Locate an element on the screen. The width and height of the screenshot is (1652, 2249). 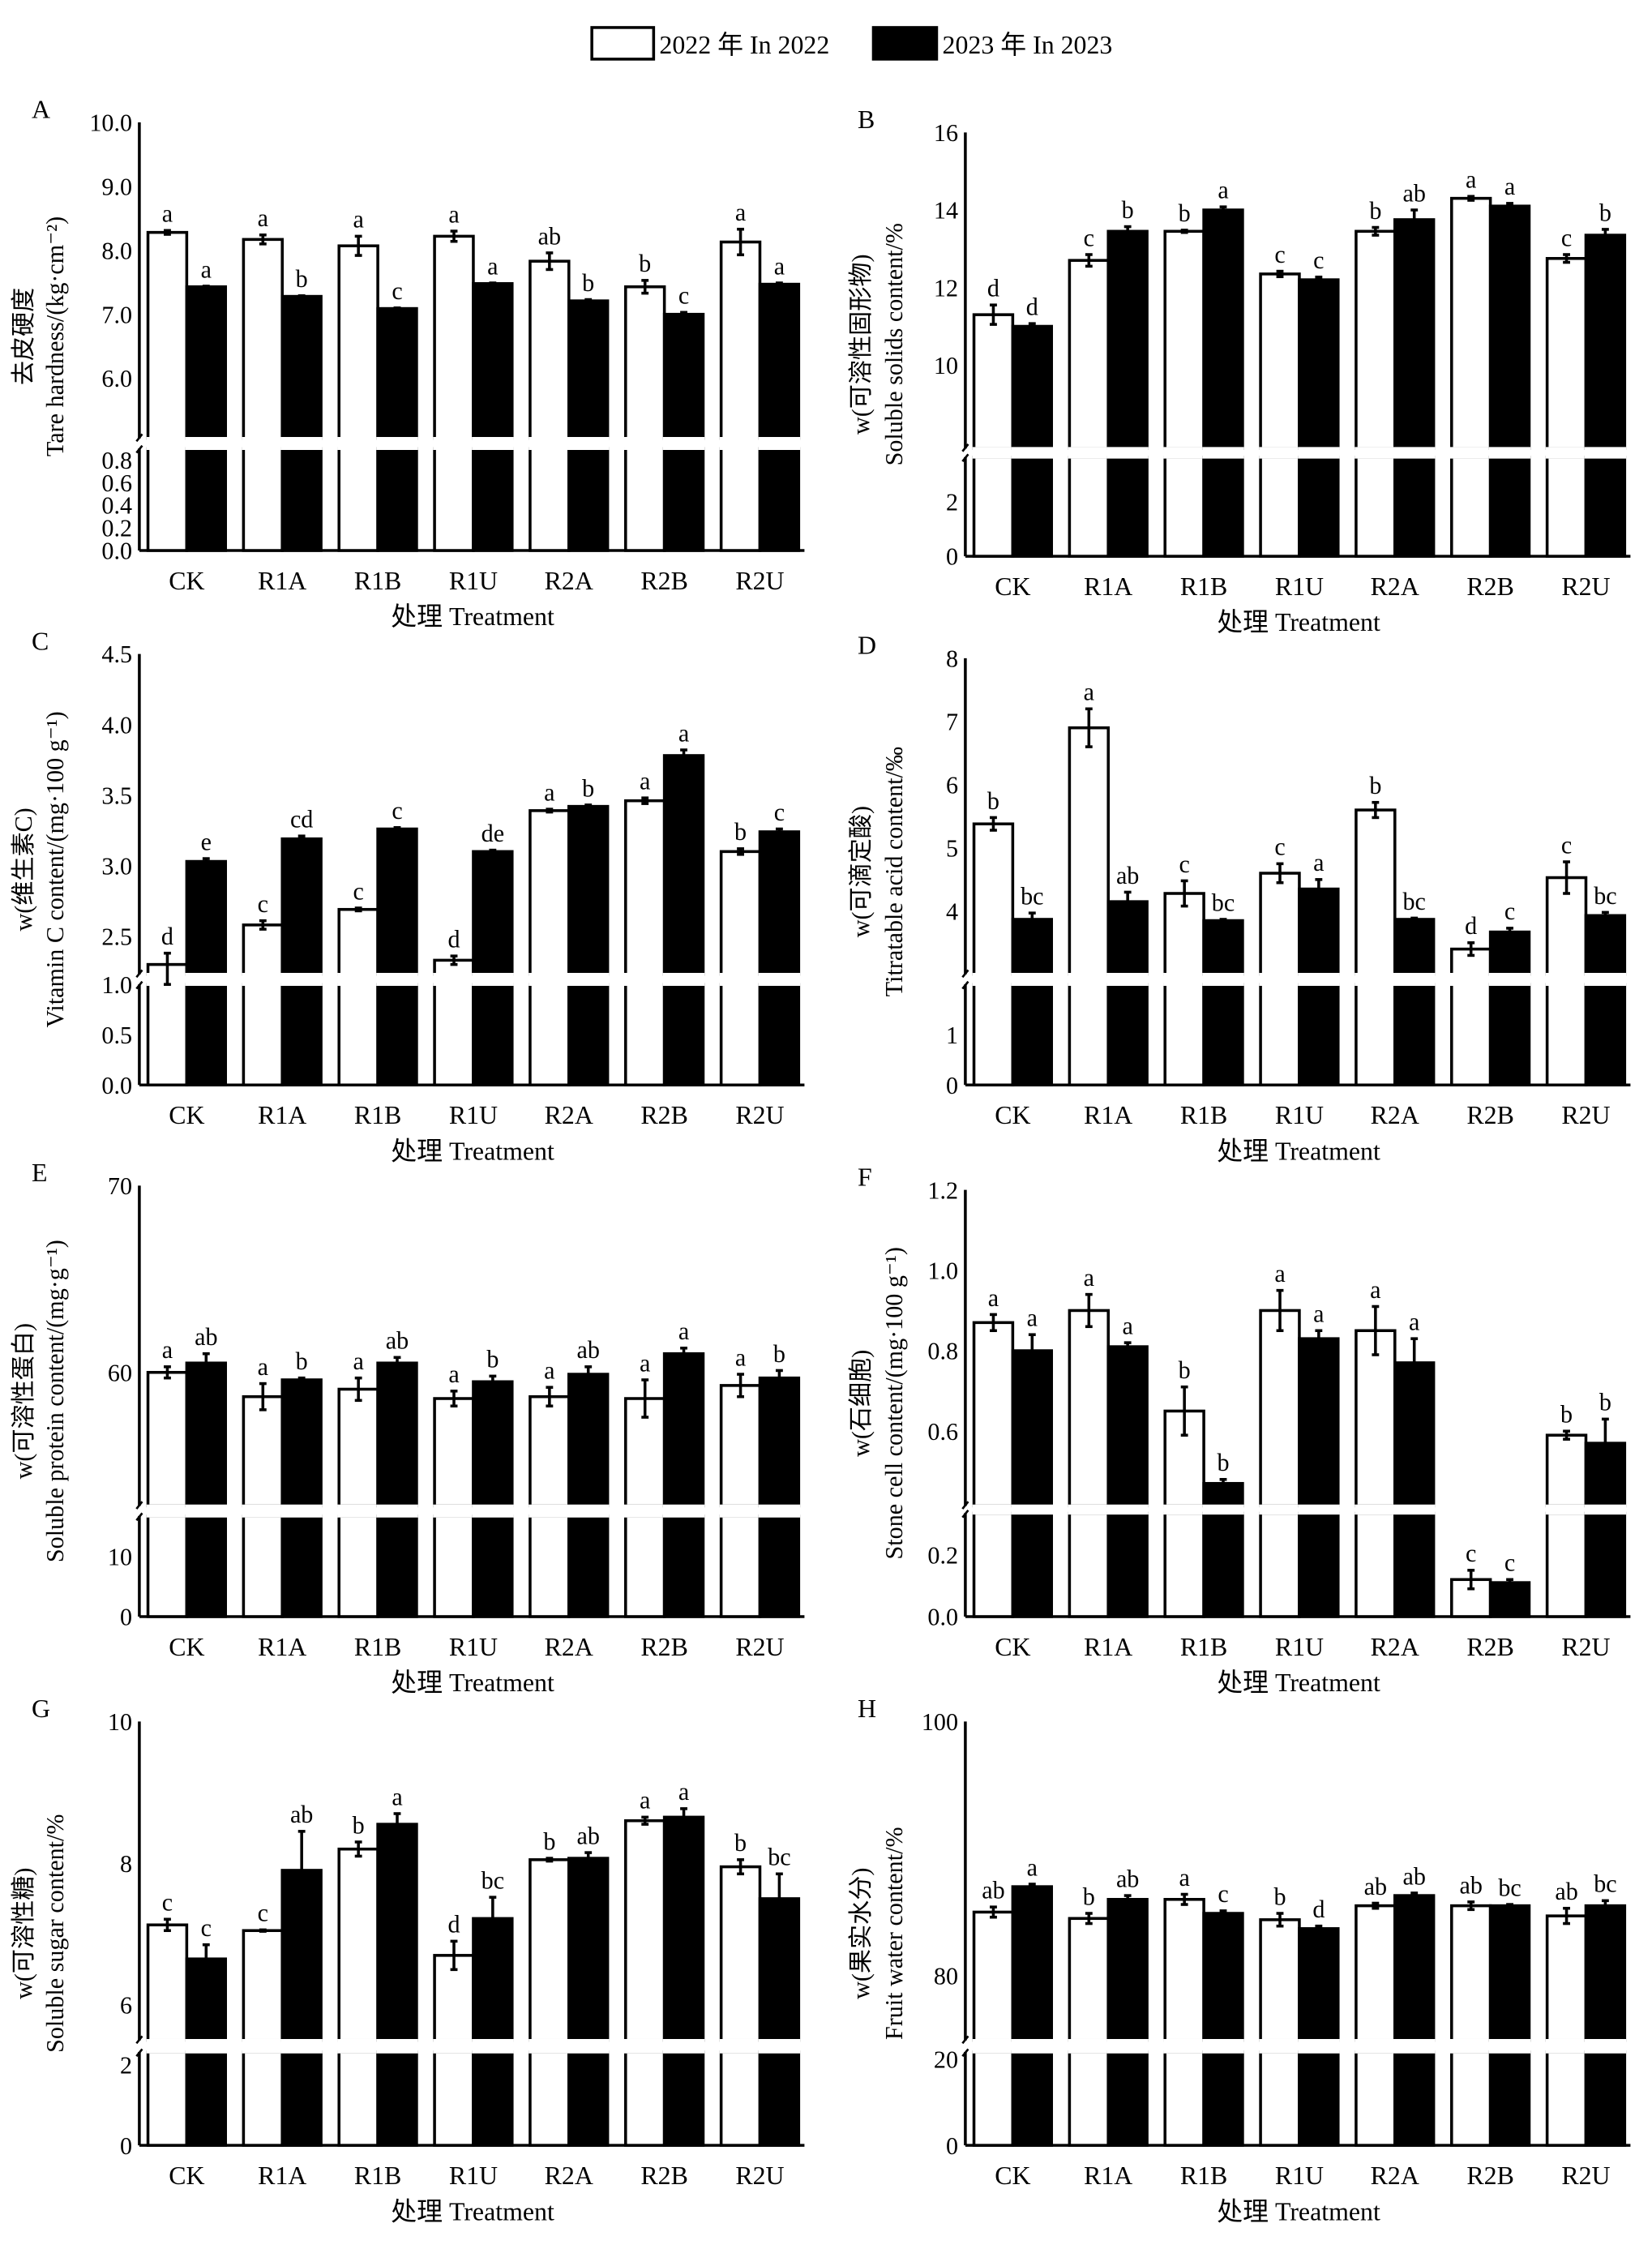
y-tick-label: 0.0 is located at coordinates (117, 552).